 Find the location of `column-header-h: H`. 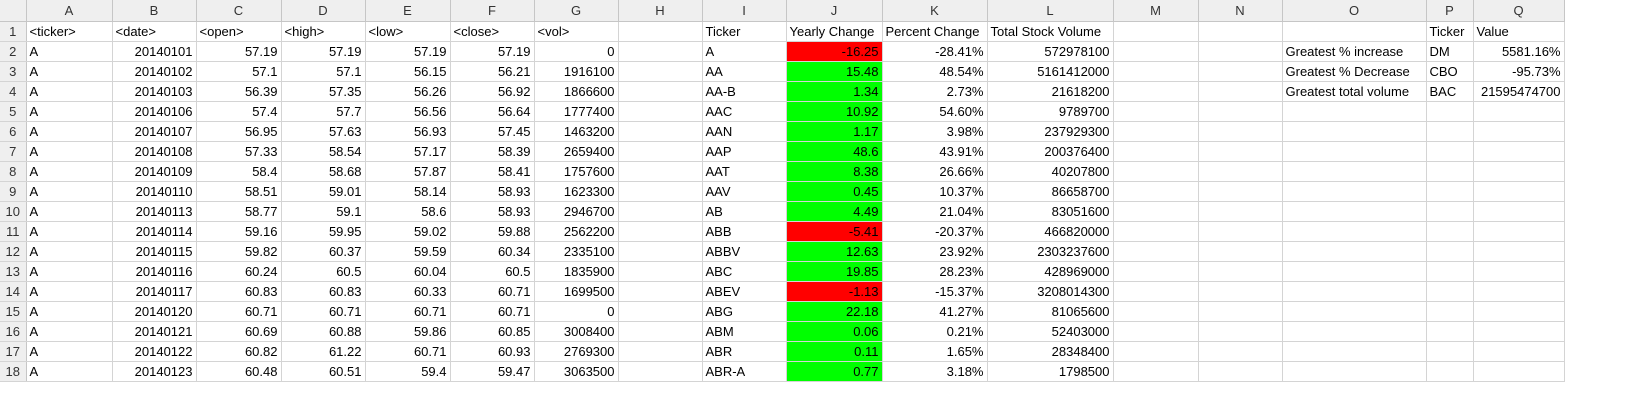

column-header-h: H is located at coordinates (660, 11).